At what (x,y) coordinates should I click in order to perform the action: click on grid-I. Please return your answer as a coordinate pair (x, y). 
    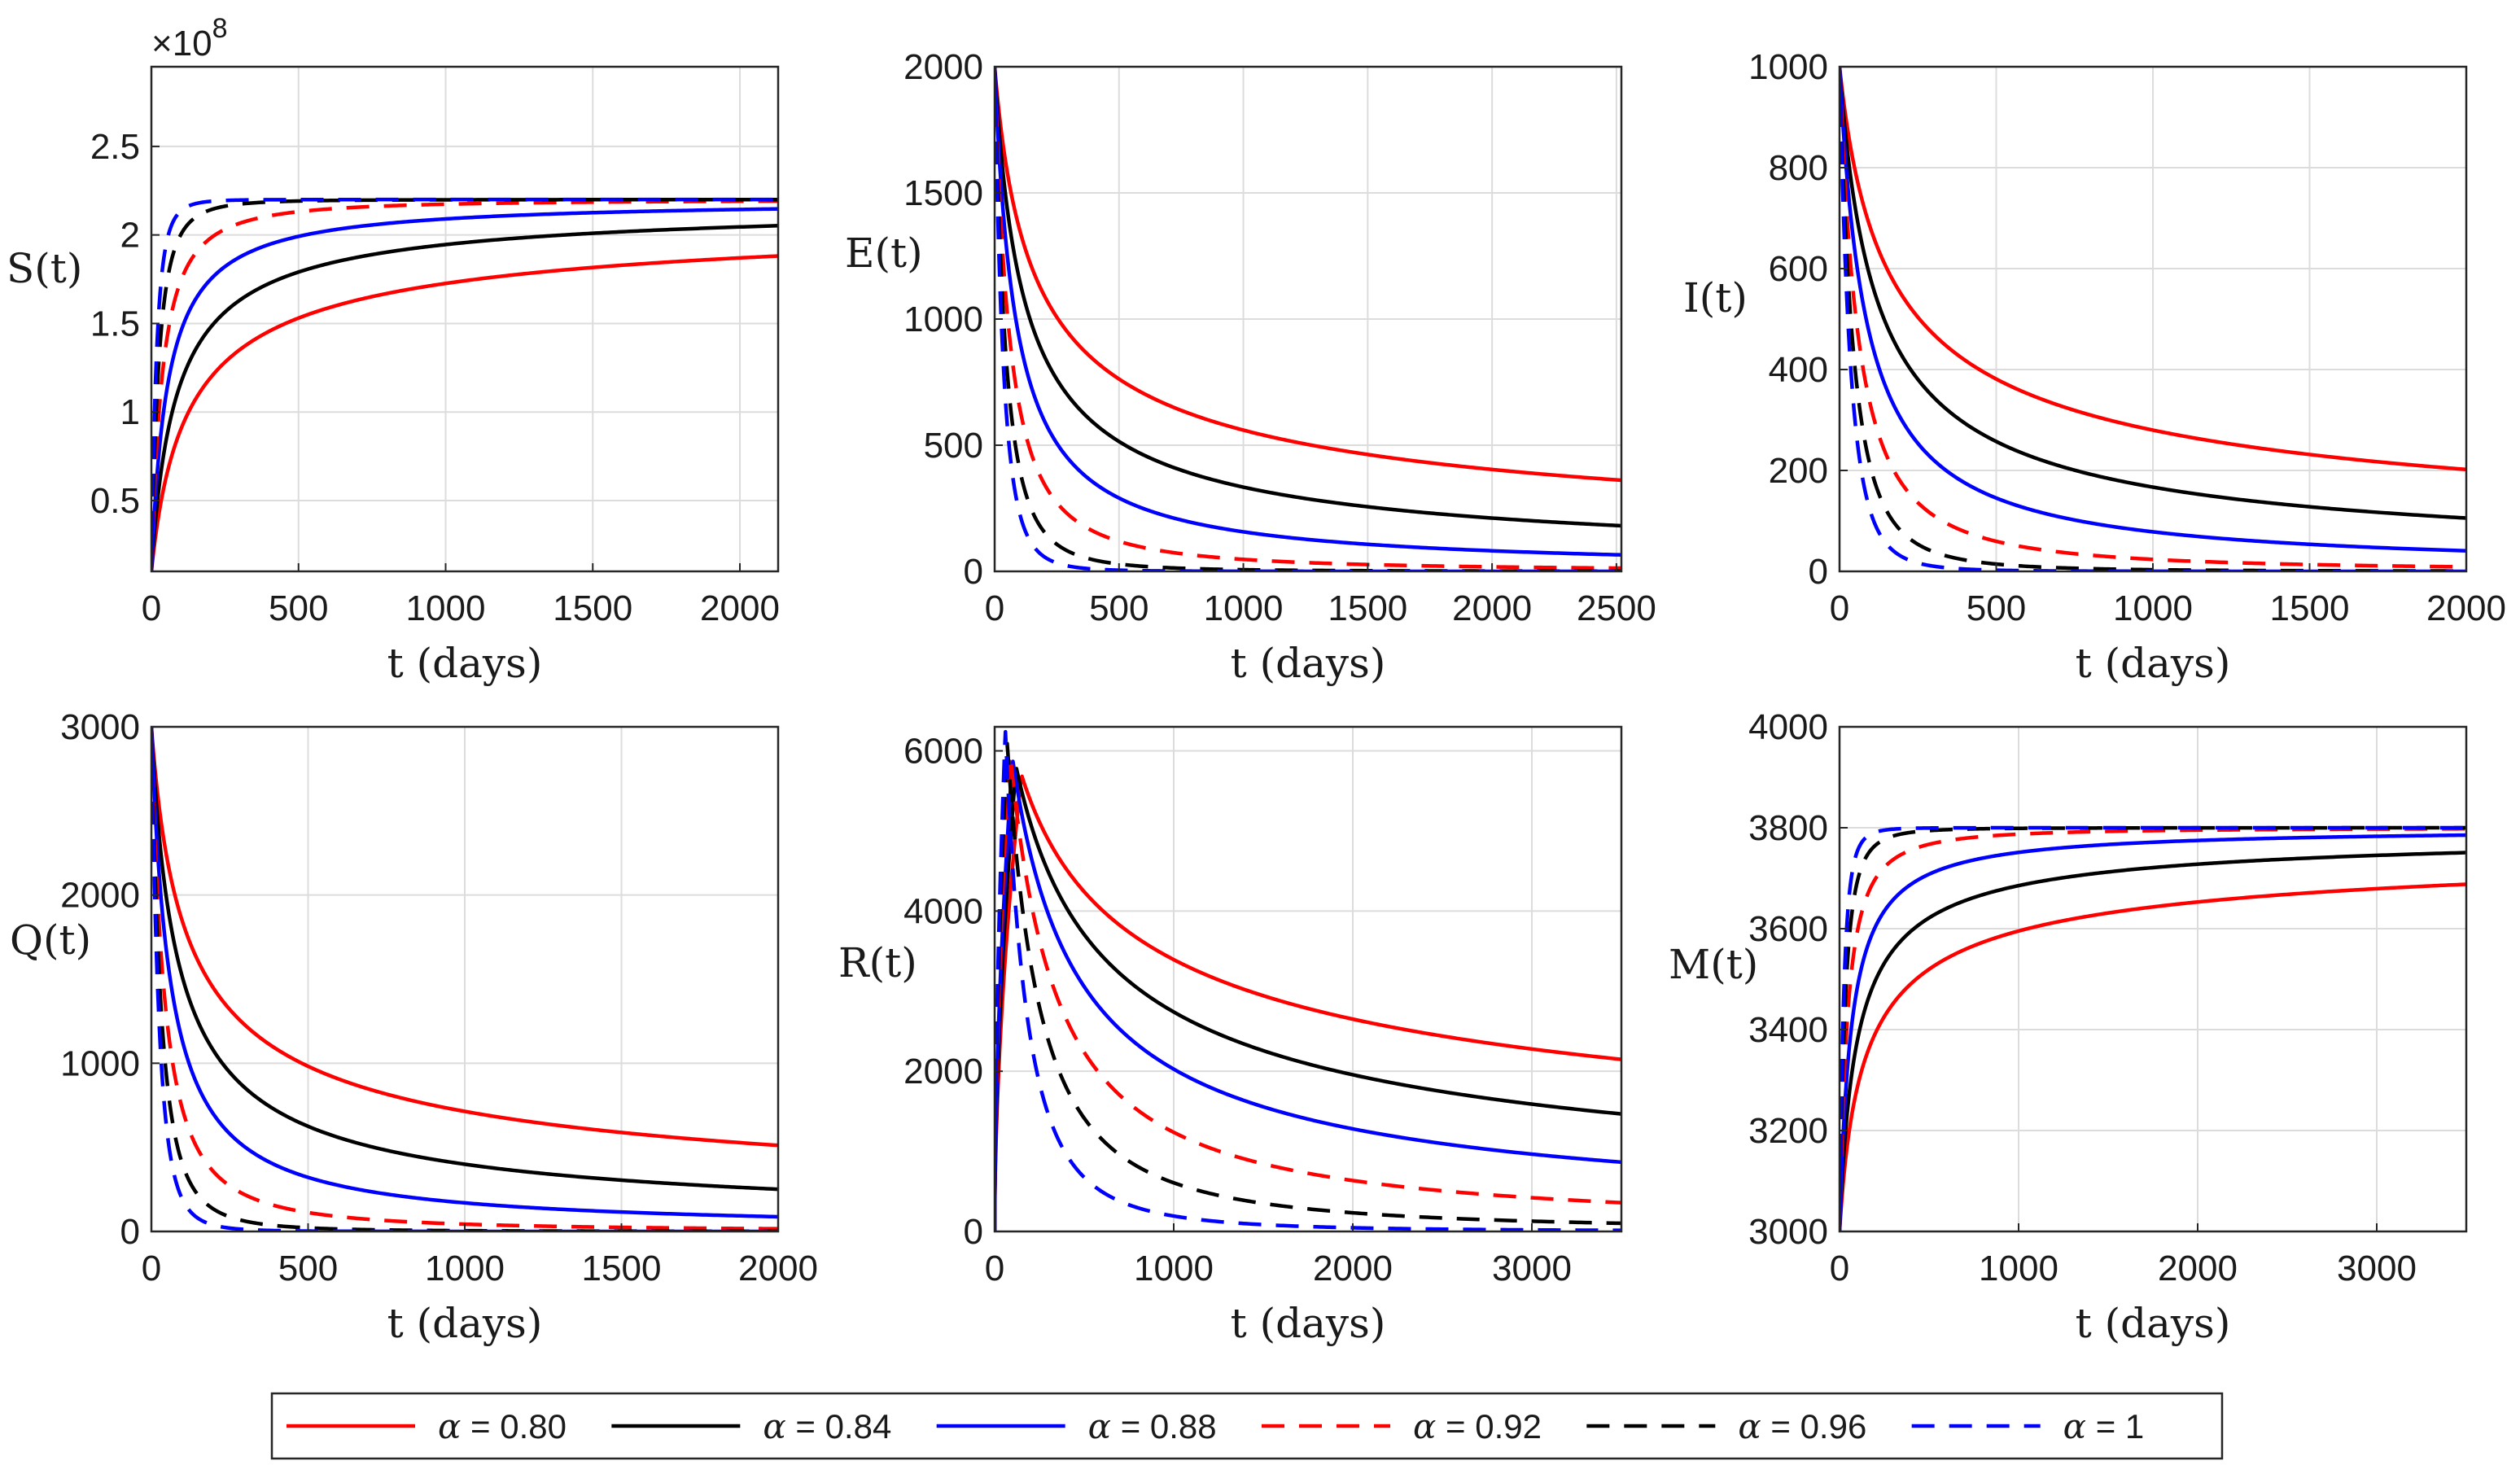
    Looking at the image, I should click on (2153, 319).